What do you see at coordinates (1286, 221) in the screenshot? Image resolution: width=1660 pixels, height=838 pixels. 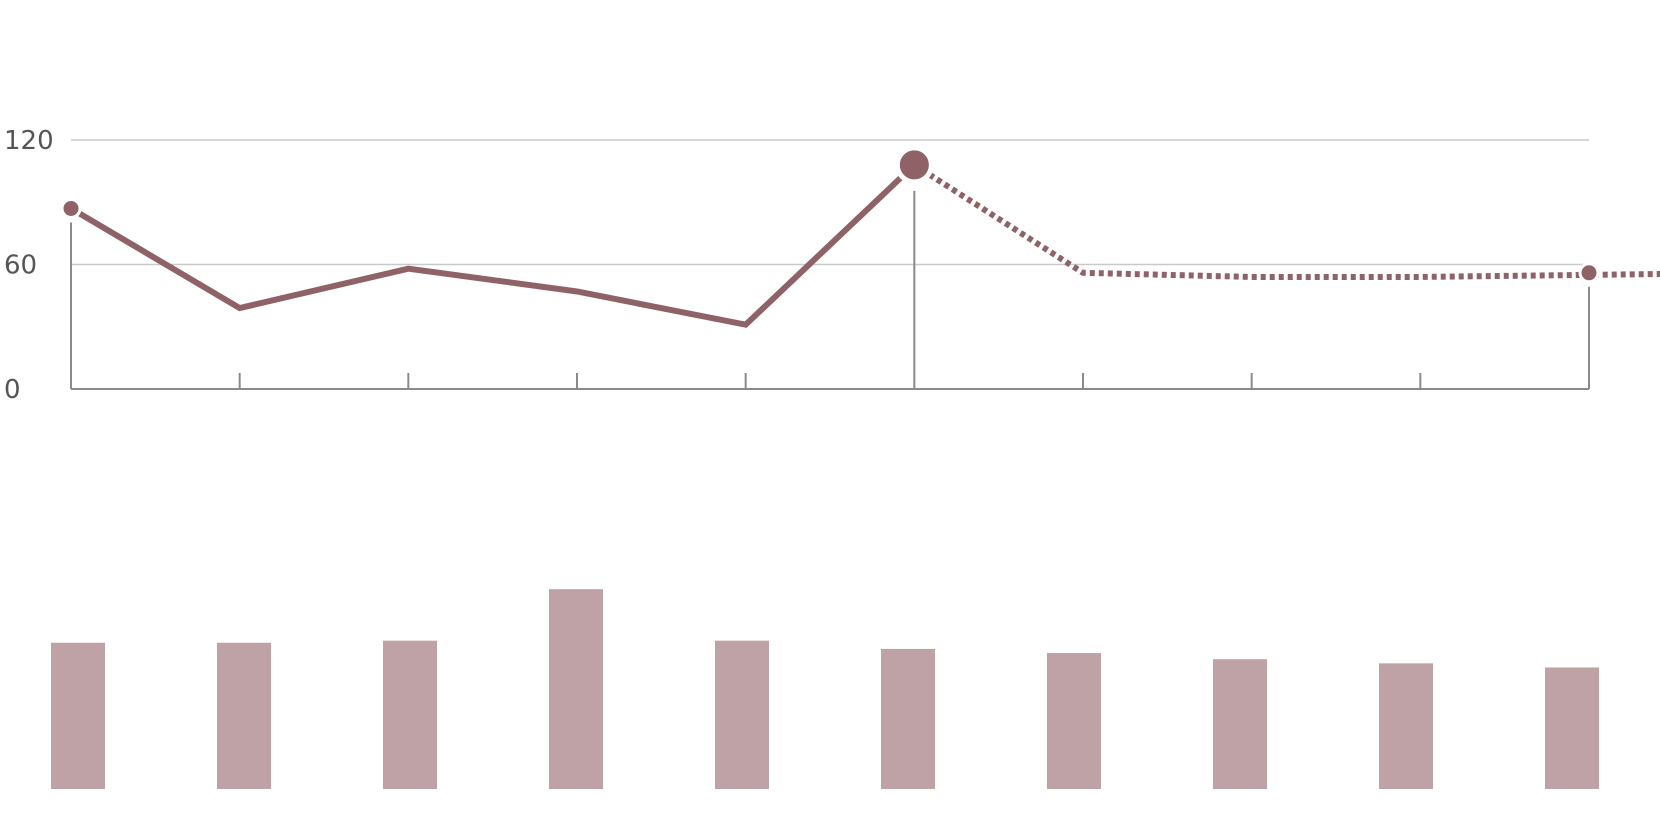 I see `series-line-projected` at bounding box center [1286, 221].